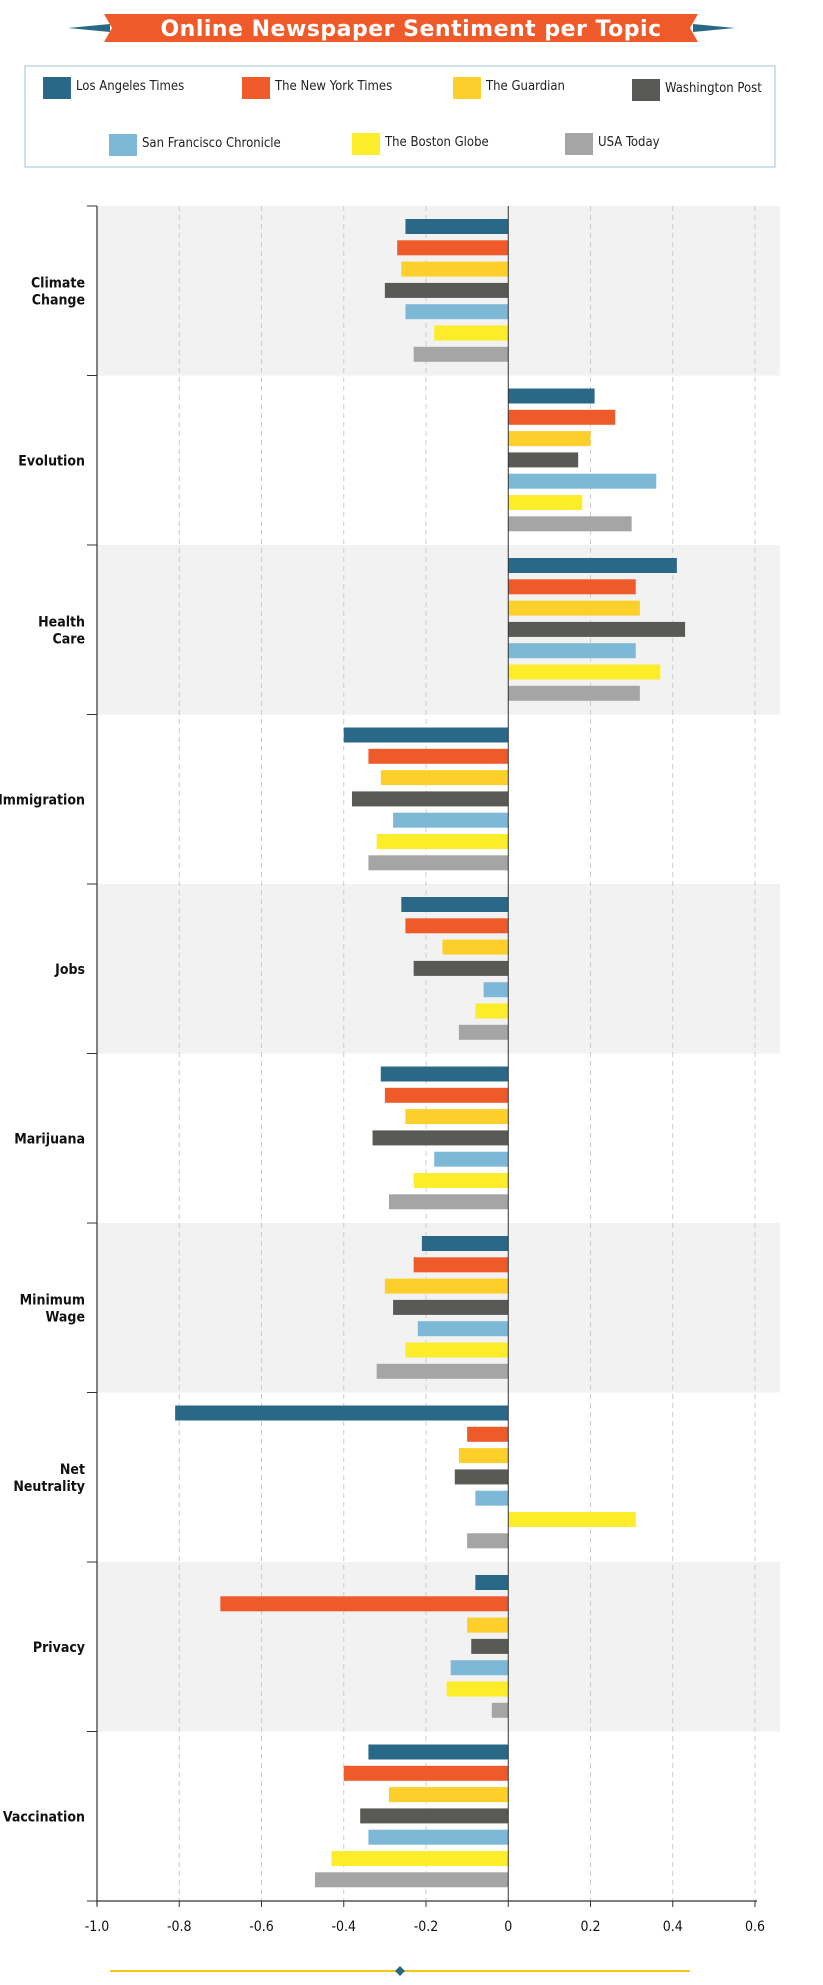 This screenshot has height=1985, width=823. Describe the element at coordinates (343, 1927) in the screenshot. I see `x-tick-label: -0.4` at that location.